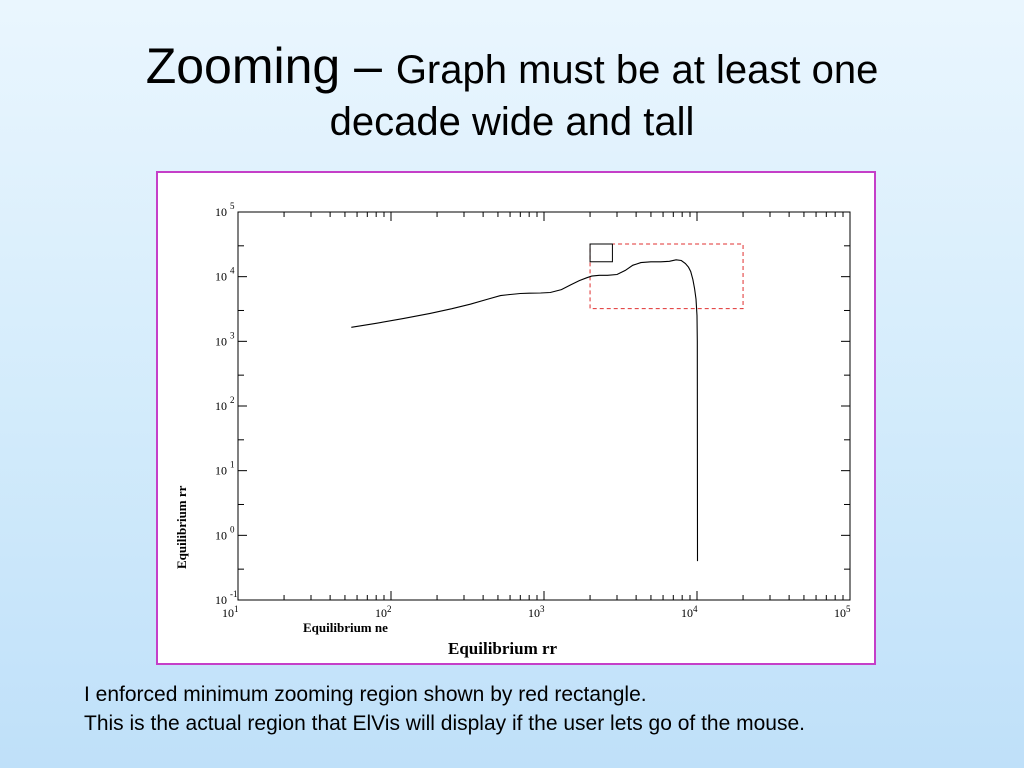 The image size is (1024, 768). What do you see at coordinates (225, 469) in the screenshot?
I see `y-tick-label: 10 1` at bounding box center [225, 469].